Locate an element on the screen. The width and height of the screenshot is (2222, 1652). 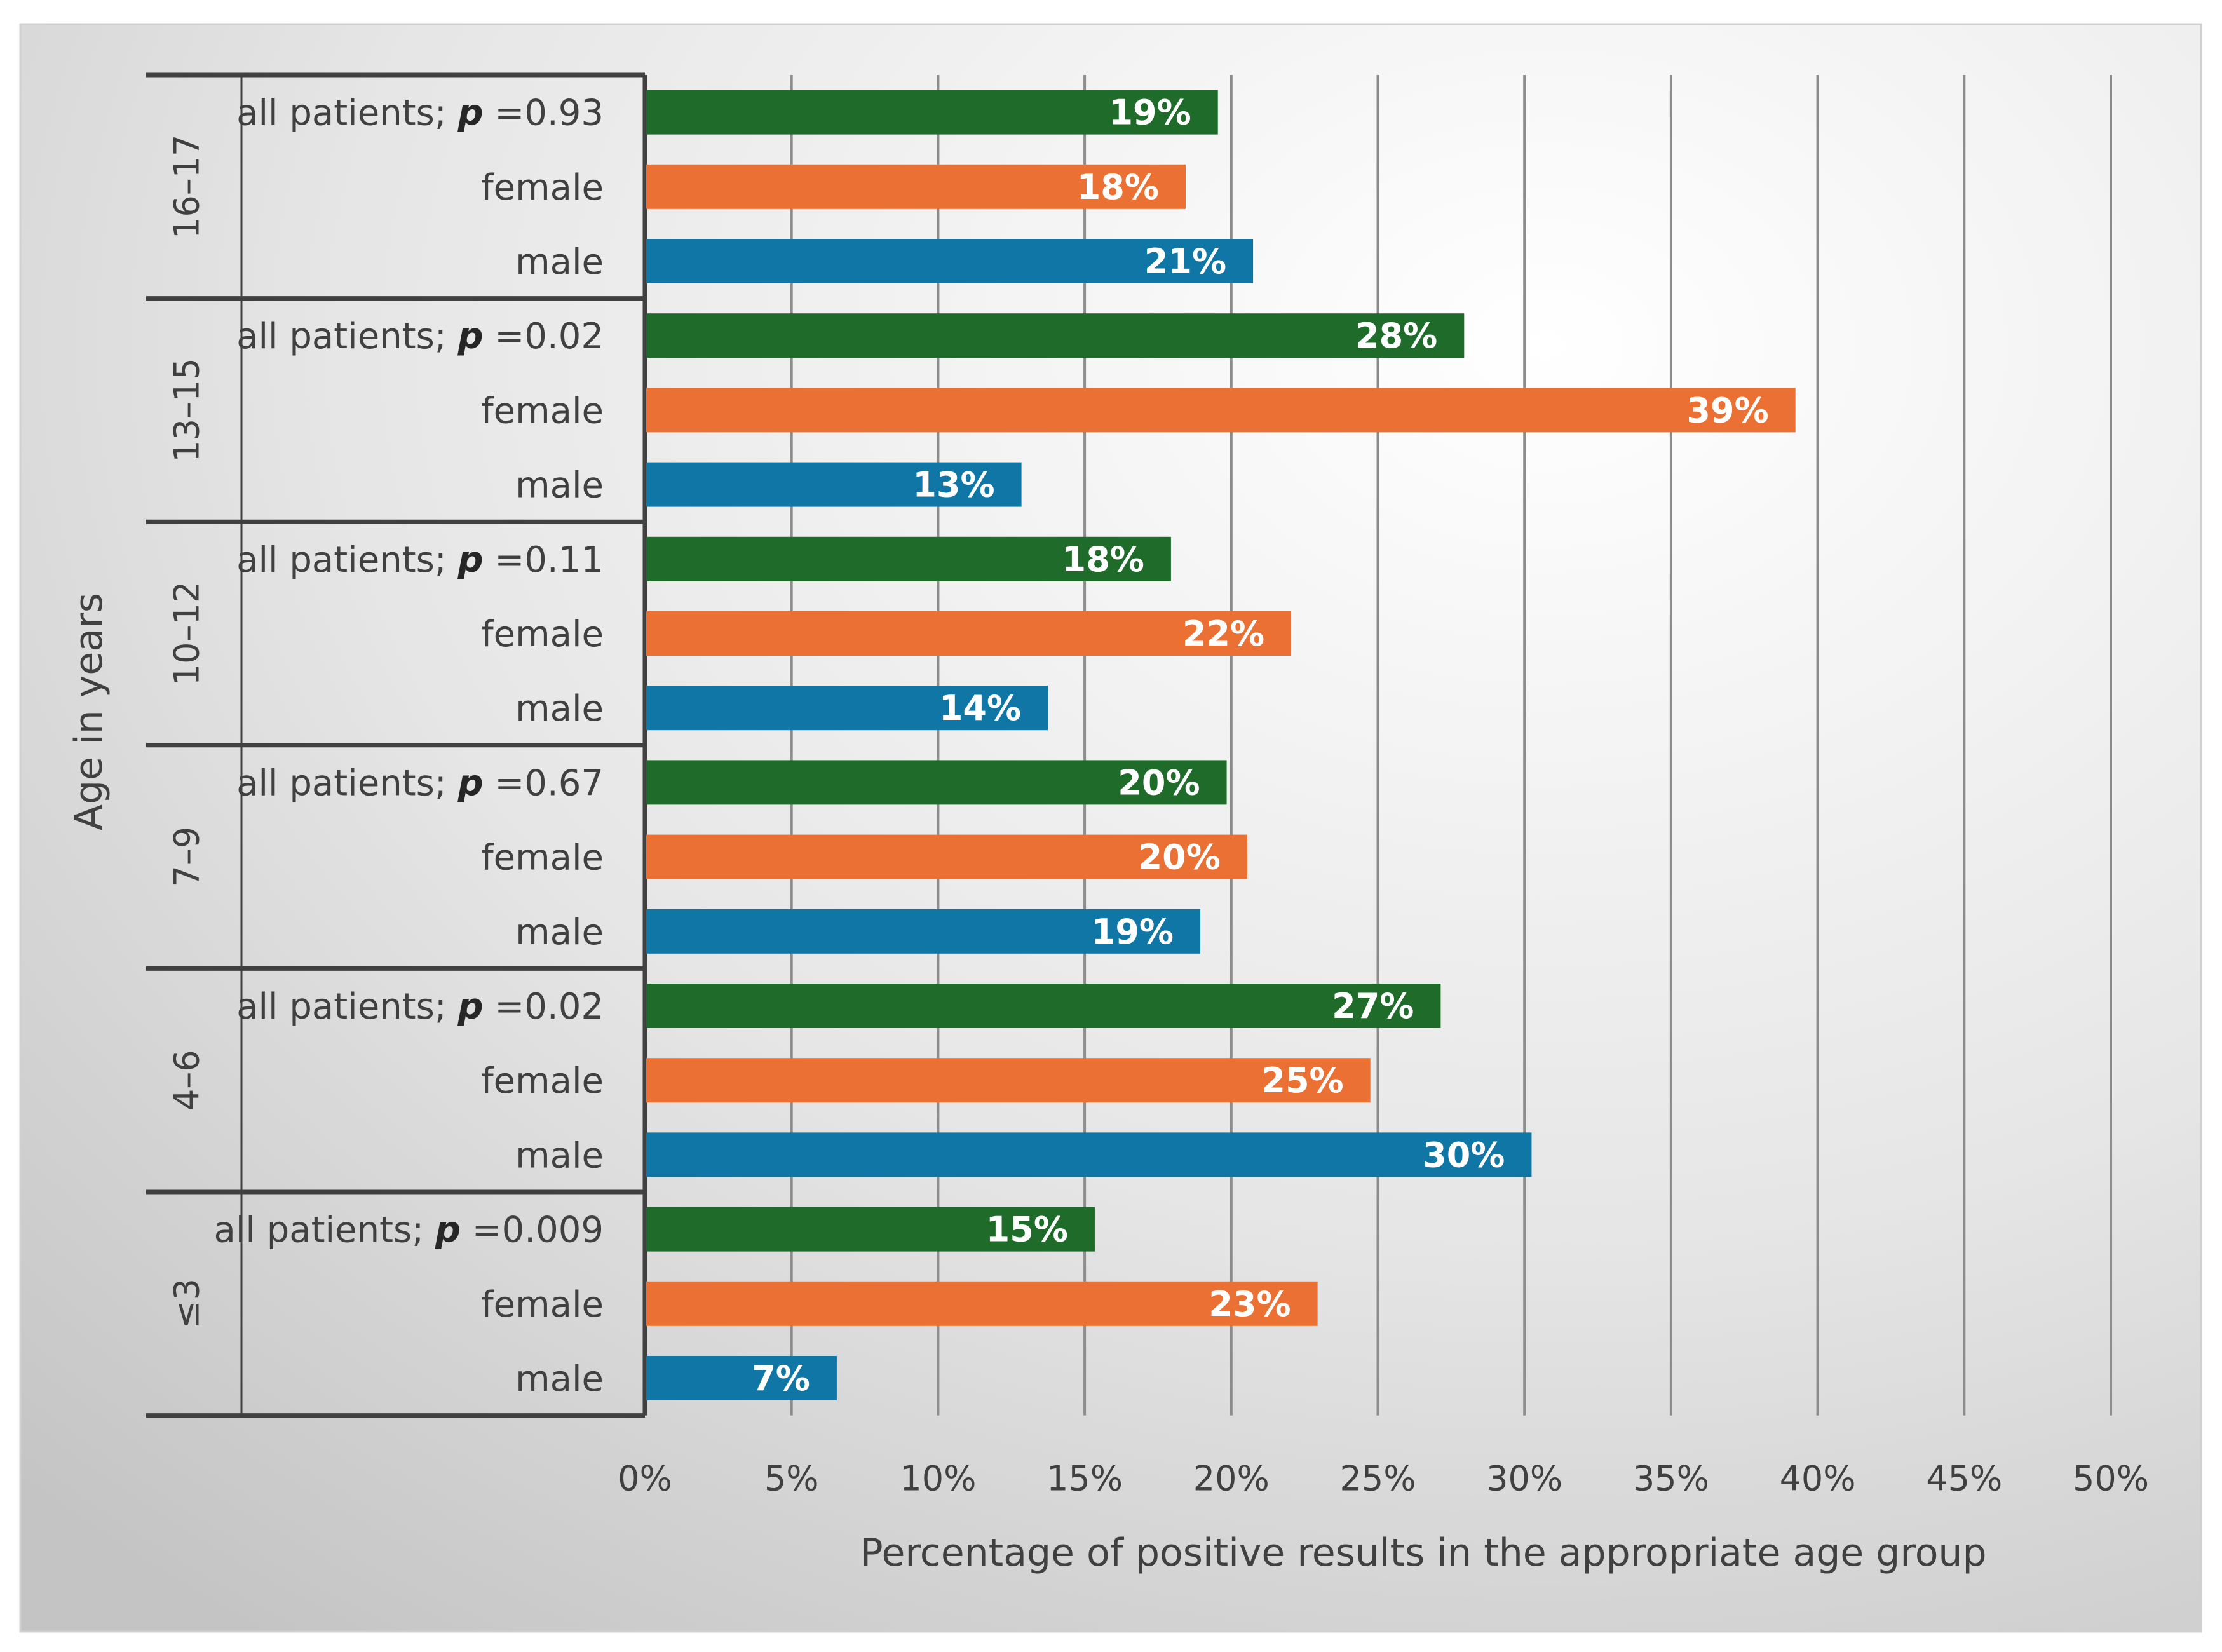
age-group-label: 10–12 is located at coordinates (187, 634).